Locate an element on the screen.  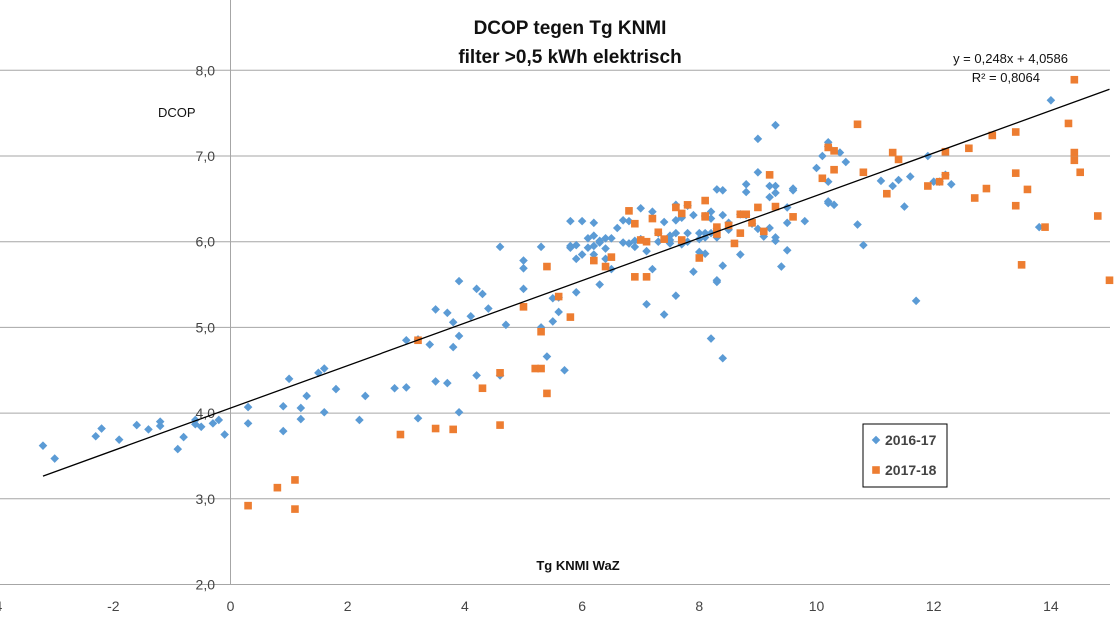
x-axis-label: Tg KNMI WaZ is located at coordinates (577, 565).